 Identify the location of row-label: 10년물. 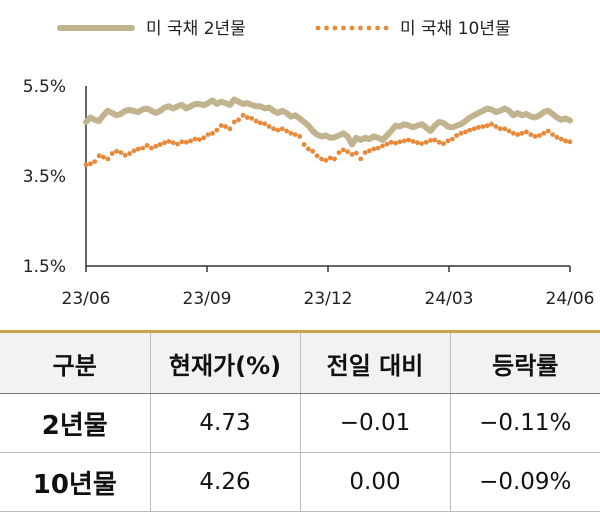
(75, 482).